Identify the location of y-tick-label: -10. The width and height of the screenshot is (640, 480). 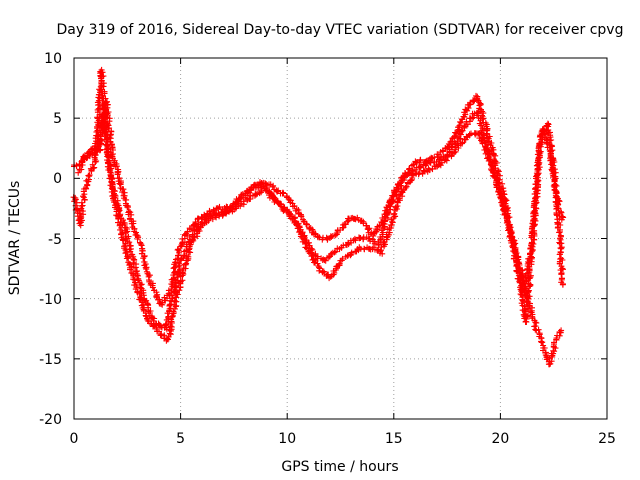
(50, 300).